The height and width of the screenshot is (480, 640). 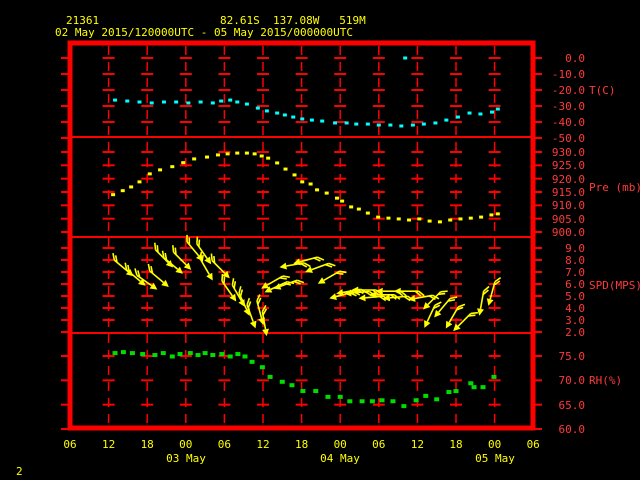 I want to click on wind_speed-tick-label: 7.0, so click(x=575, y=272).